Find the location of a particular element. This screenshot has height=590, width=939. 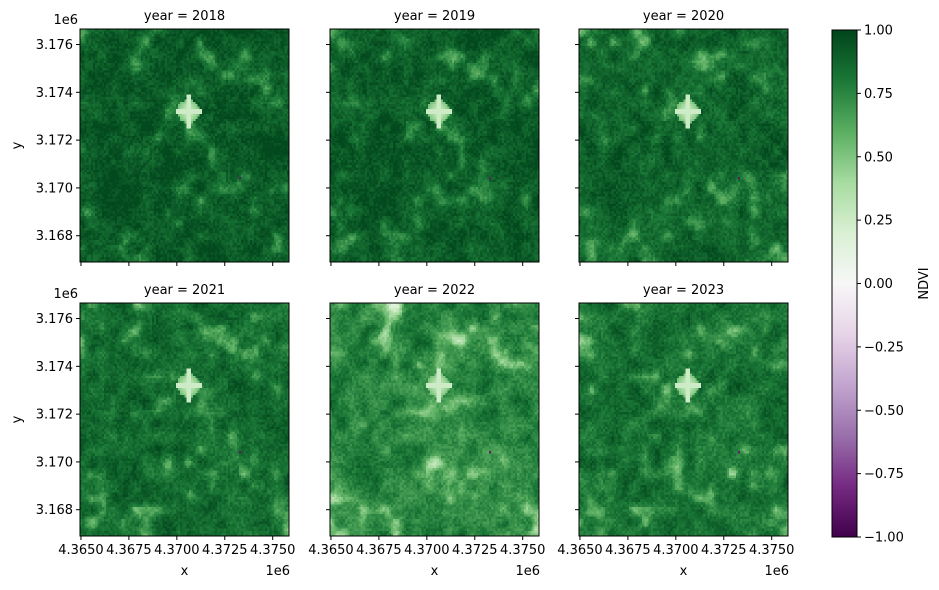

ndvi-raster-2019 is located at coordinates (434, 145).